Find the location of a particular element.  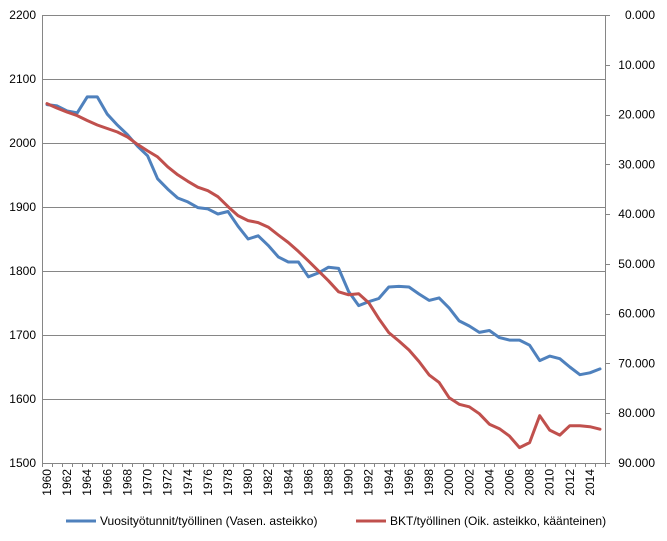

x-tick-label: 2014 is located at coordinates (590, 482).